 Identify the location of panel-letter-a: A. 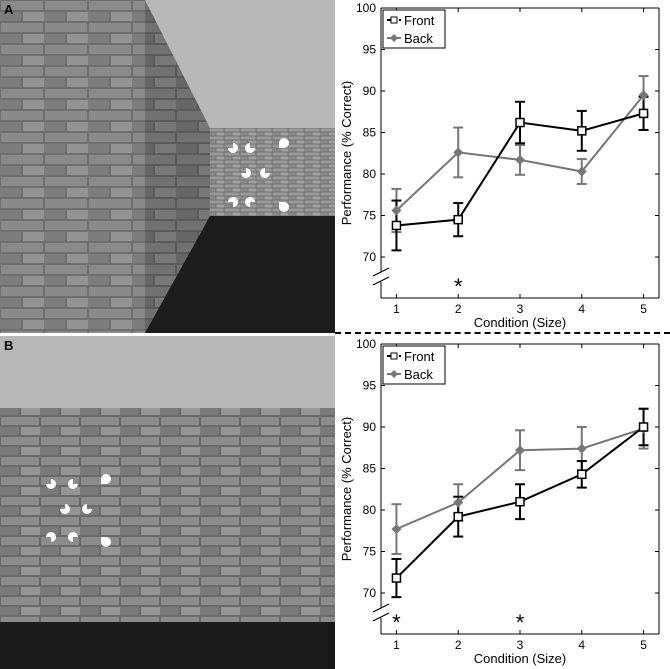
(9, 9).